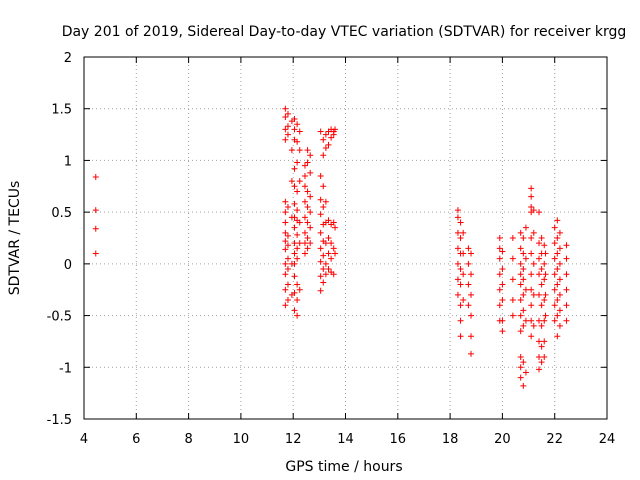 This screenshot has width=640, height=480. What do you see at coordinates (343, 467) in the screenshot?
I see `x-axis-label: GPS time / hours` at bounding box center [343, 467].